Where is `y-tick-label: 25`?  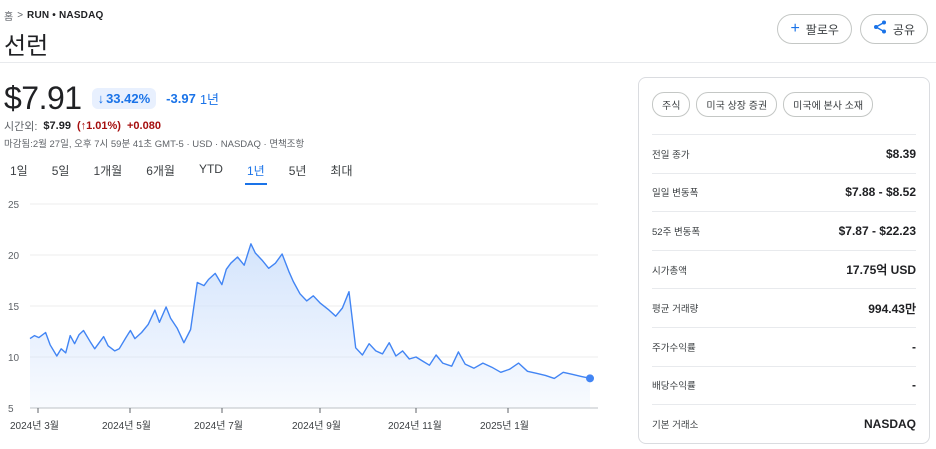
y-tick-label: 25 is located at coordinates (14, 205).